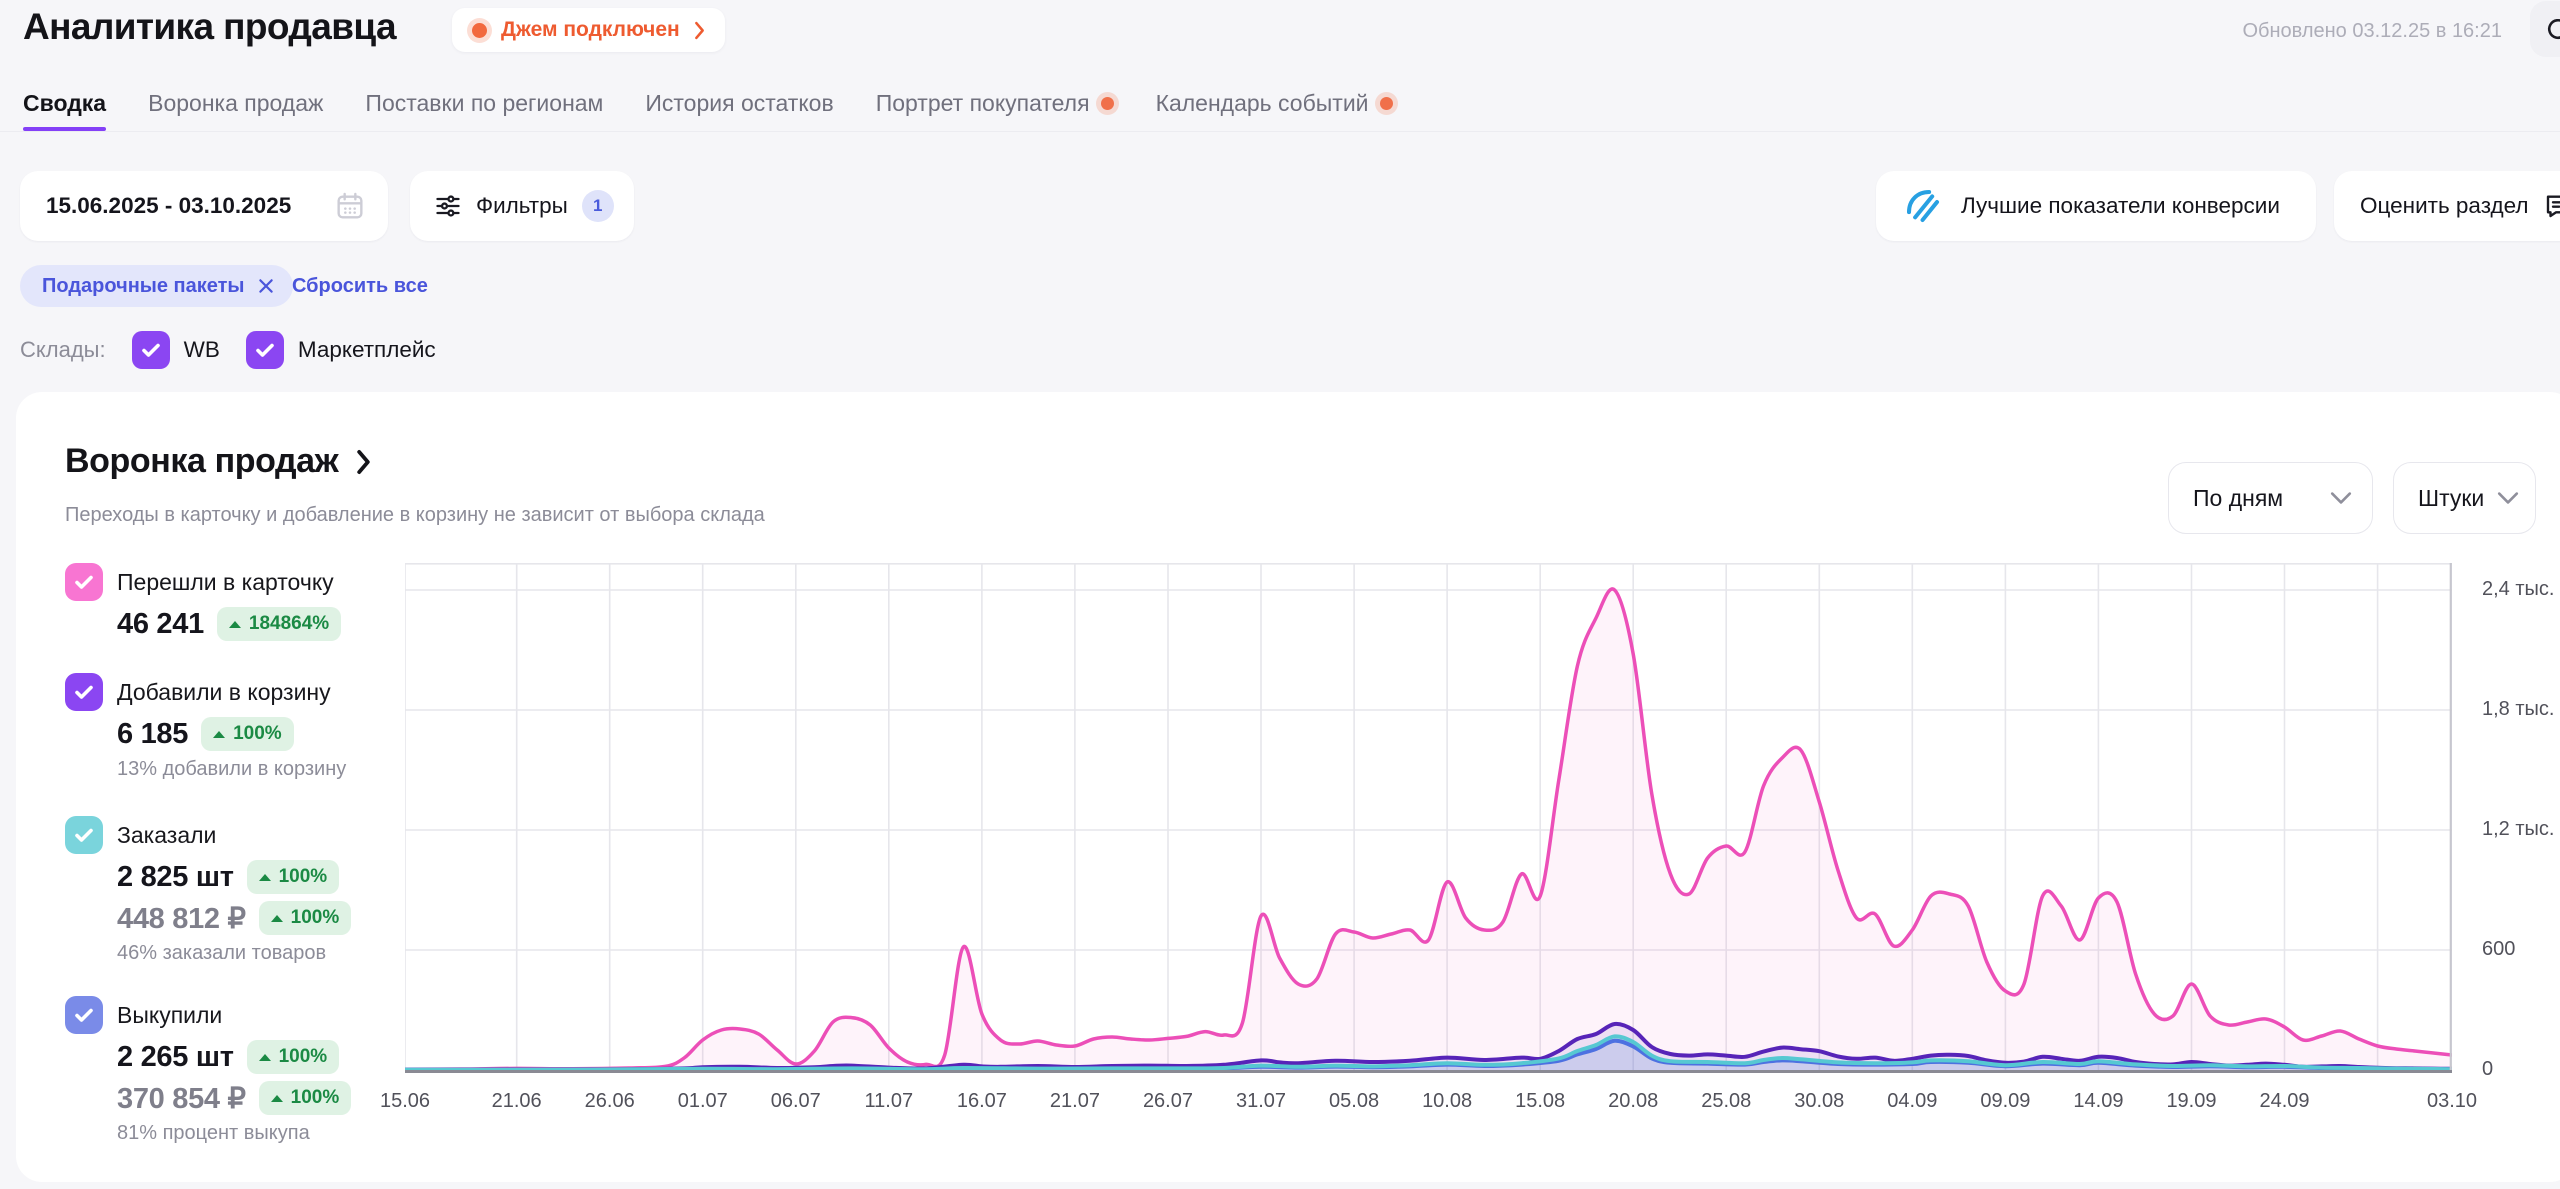  I want to click on rate-section-label: Оценить раздел, so click(2444, 205).